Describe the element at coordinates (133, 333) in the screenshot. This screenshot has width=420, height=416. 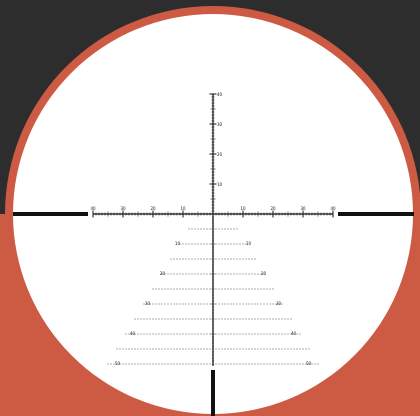
I see `holdover-left-40: 40` at that location.